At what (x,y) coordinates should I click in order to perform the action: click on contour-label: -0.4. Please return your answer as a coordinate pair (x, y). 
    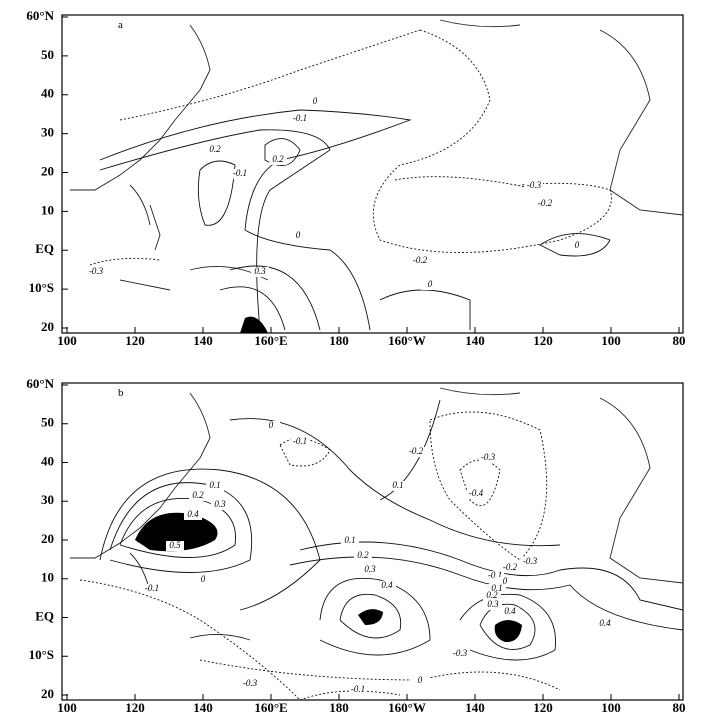
    Looking at the image, I should click on (476, 493).